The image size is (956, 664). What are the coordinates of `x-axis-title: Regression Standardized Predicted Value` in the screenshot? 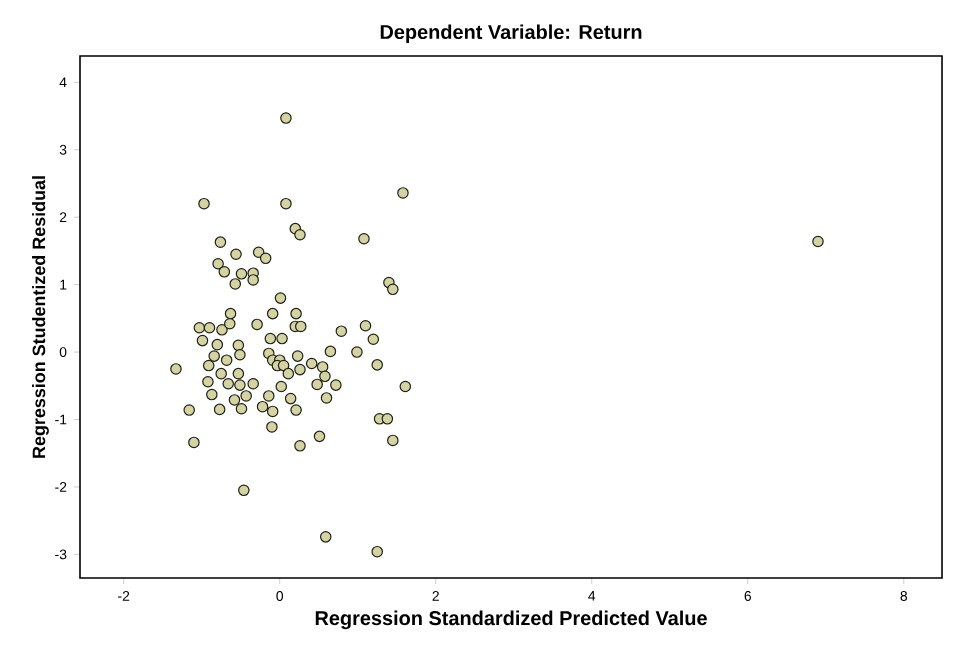 It's located at (511, 620).